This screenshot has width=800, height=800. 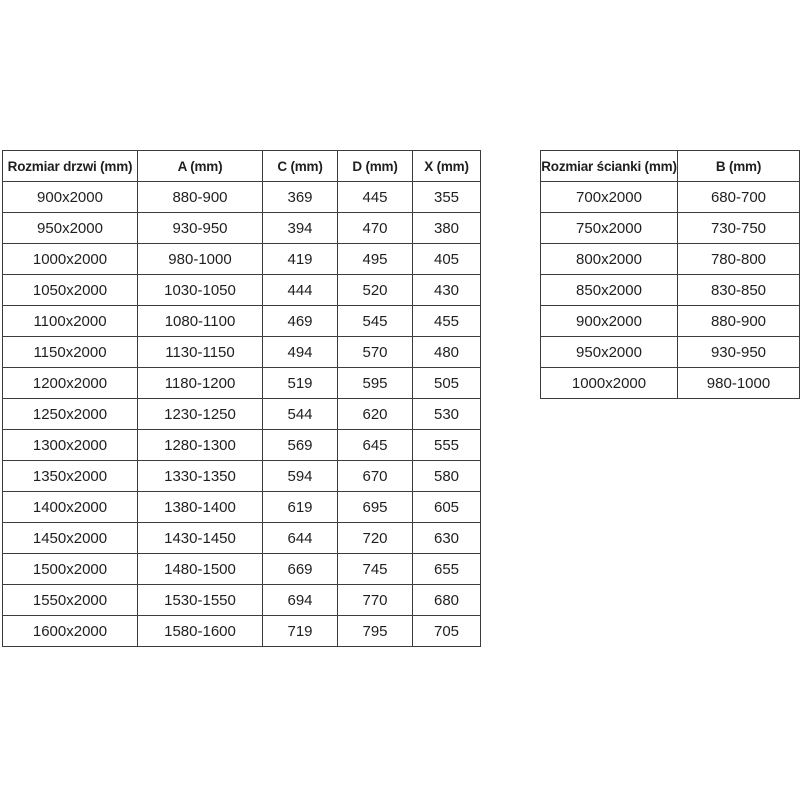 I want to click on table-cell: 1430-1450, so click(x=200, y=538).